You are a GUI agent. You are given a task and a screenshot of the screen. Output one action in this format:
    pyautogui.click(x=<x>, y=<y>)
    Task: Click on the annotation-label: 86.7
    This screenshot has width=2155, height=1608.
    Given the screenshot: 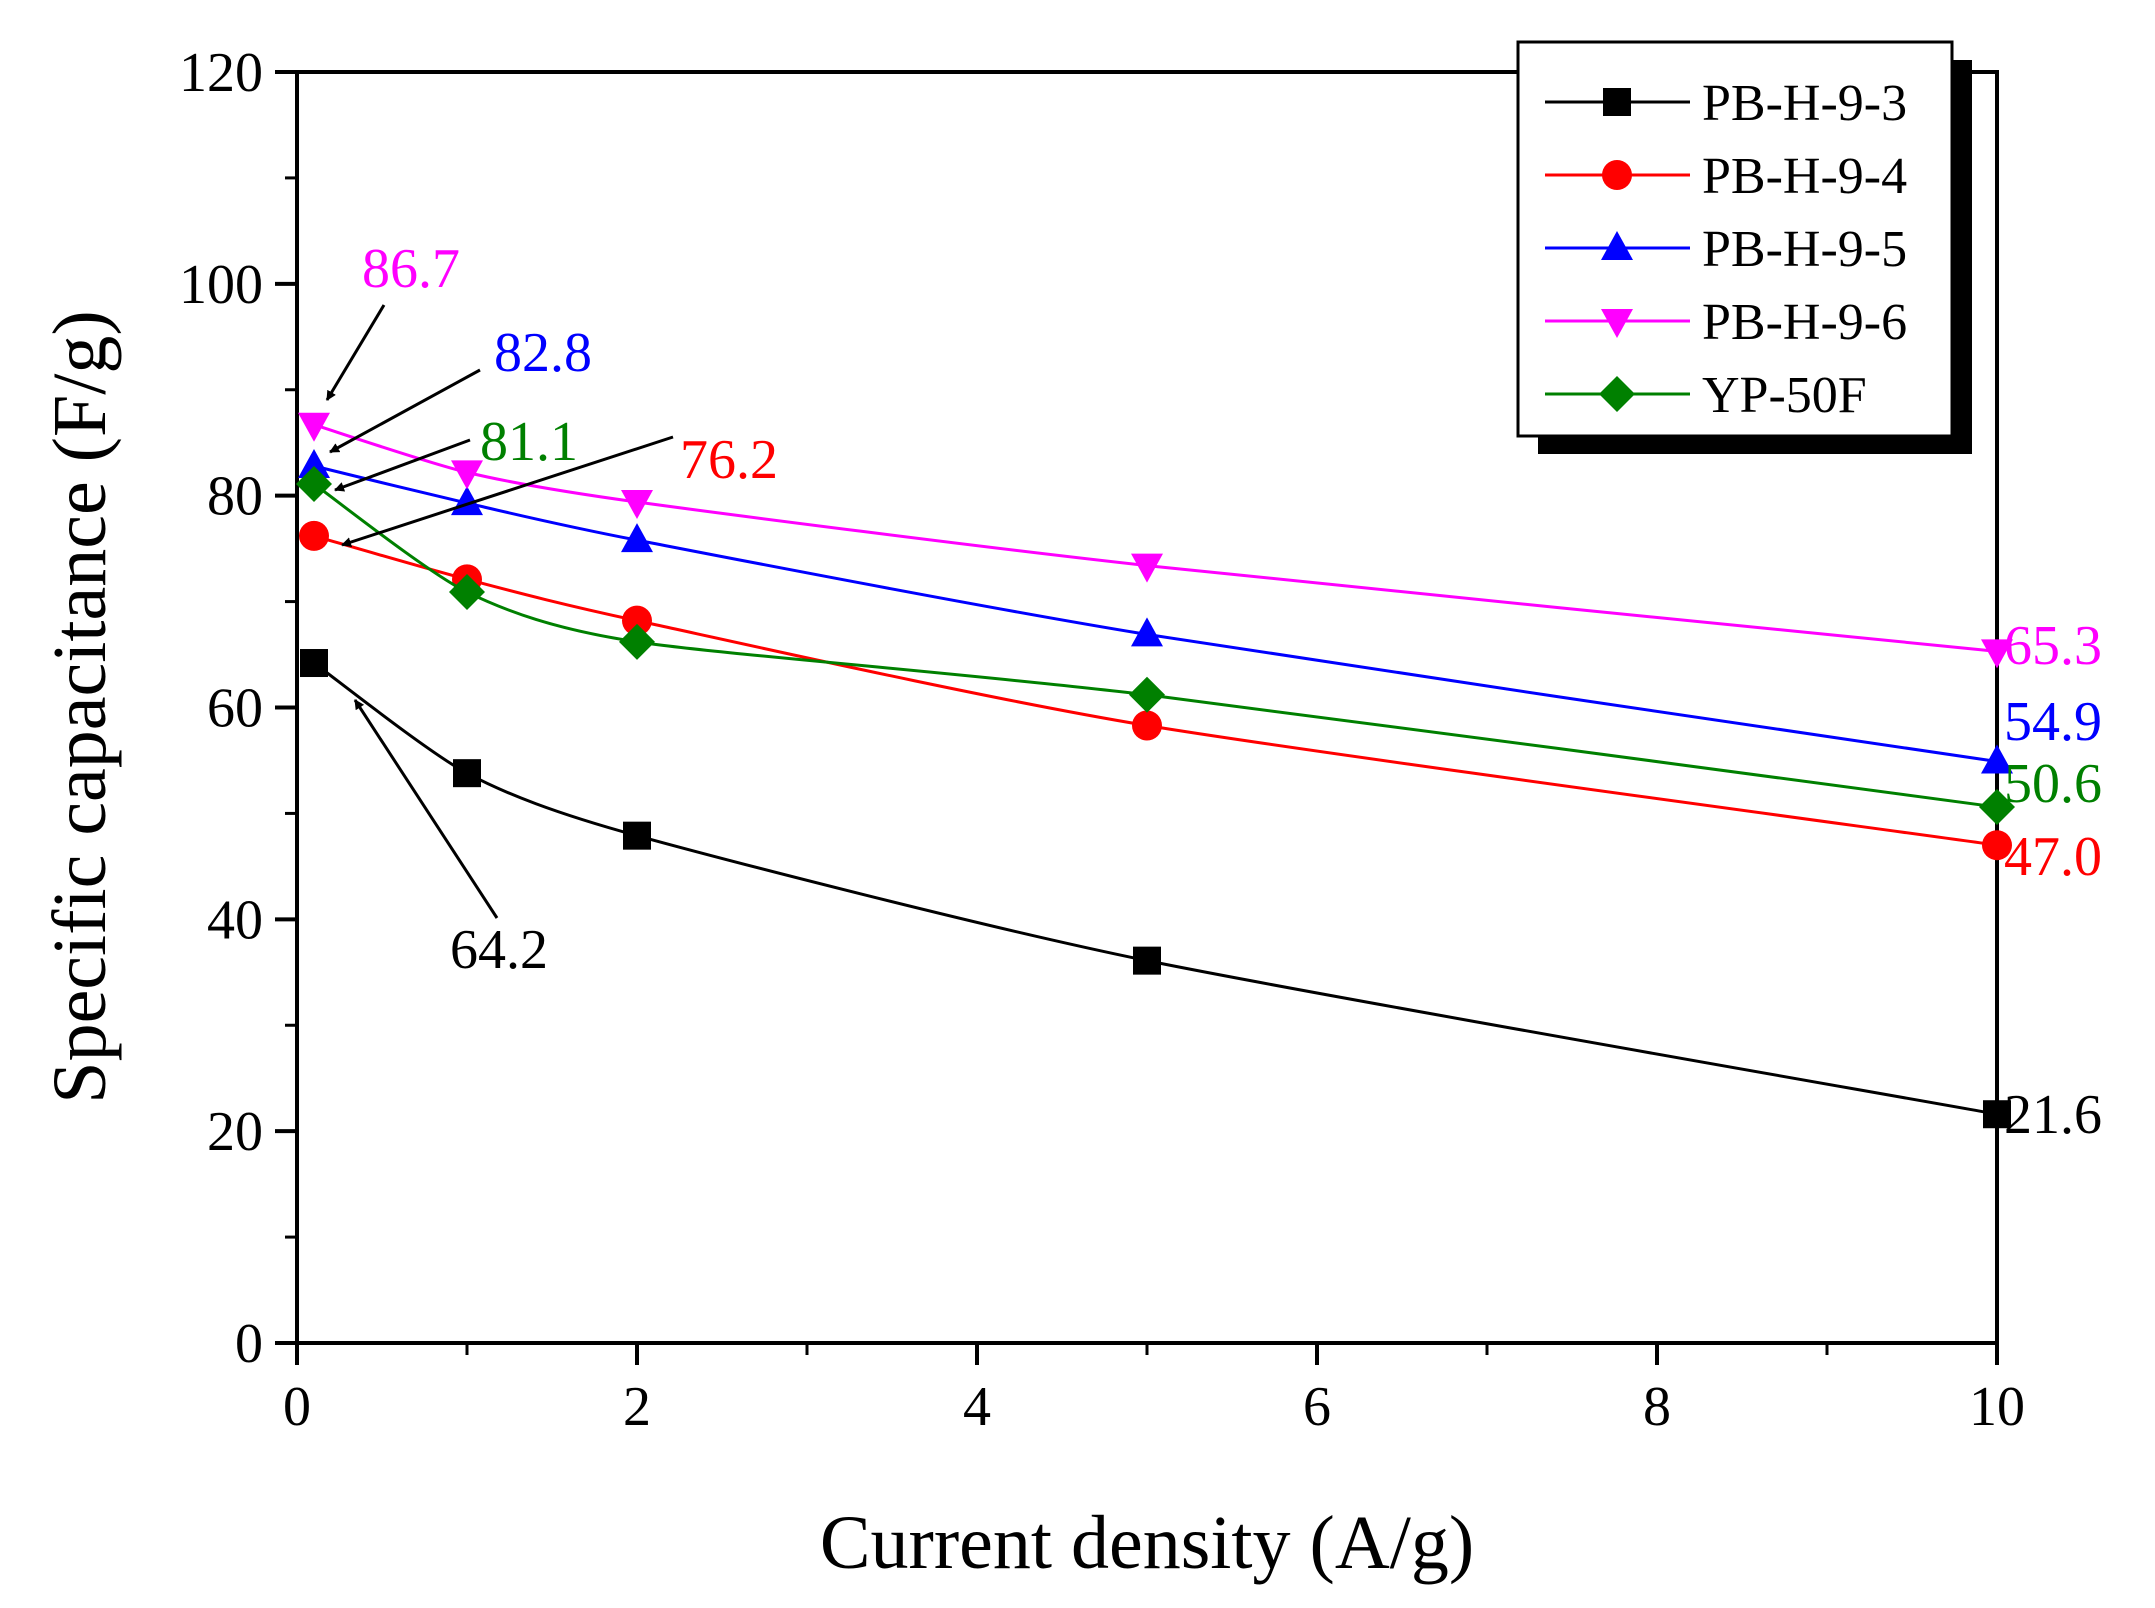 What is the action you would take?
    pyautogui.click(x=411, y=269)
    